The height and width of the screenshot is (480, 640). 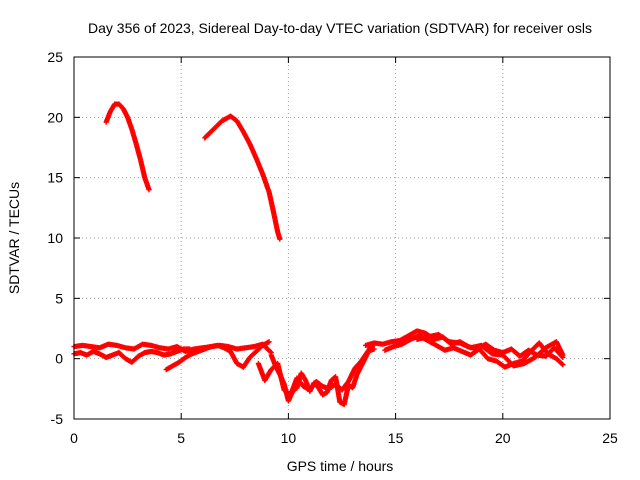 What do you see at coordinates (610, 438) in the screenshot?
I see `x-tick-label: 25` at bounding box center [610, 438].